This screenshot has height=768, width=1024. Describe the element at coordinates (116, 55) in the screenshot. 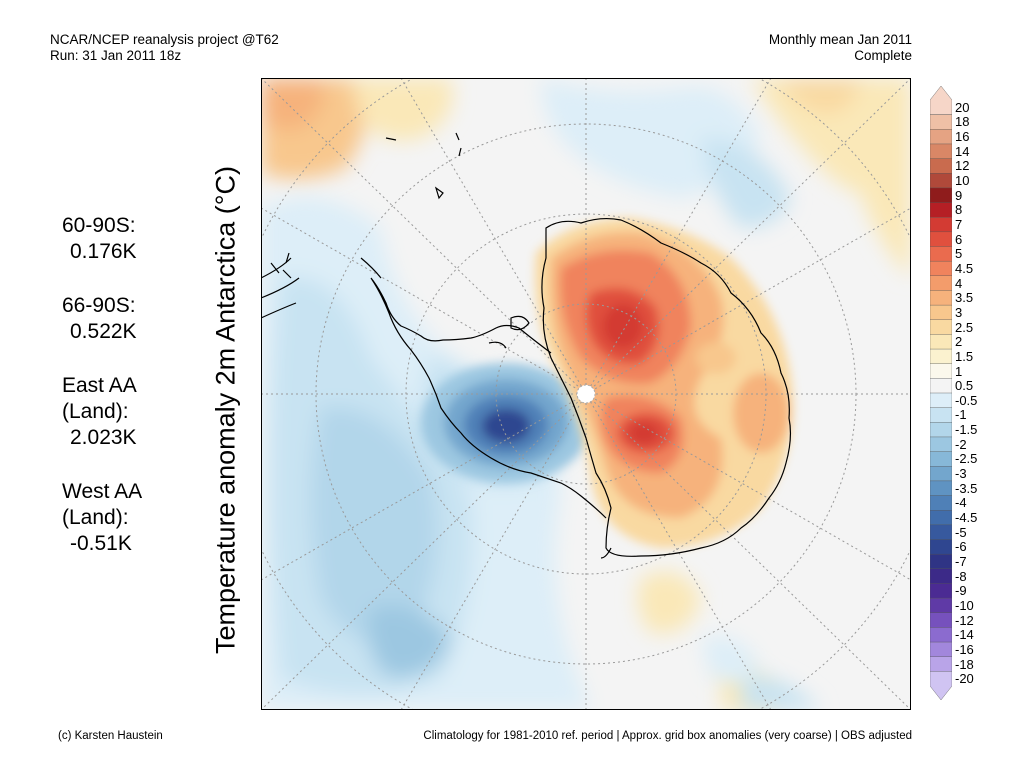

I see `header-run: Run: 31 Jan 2011 18z` at that location.